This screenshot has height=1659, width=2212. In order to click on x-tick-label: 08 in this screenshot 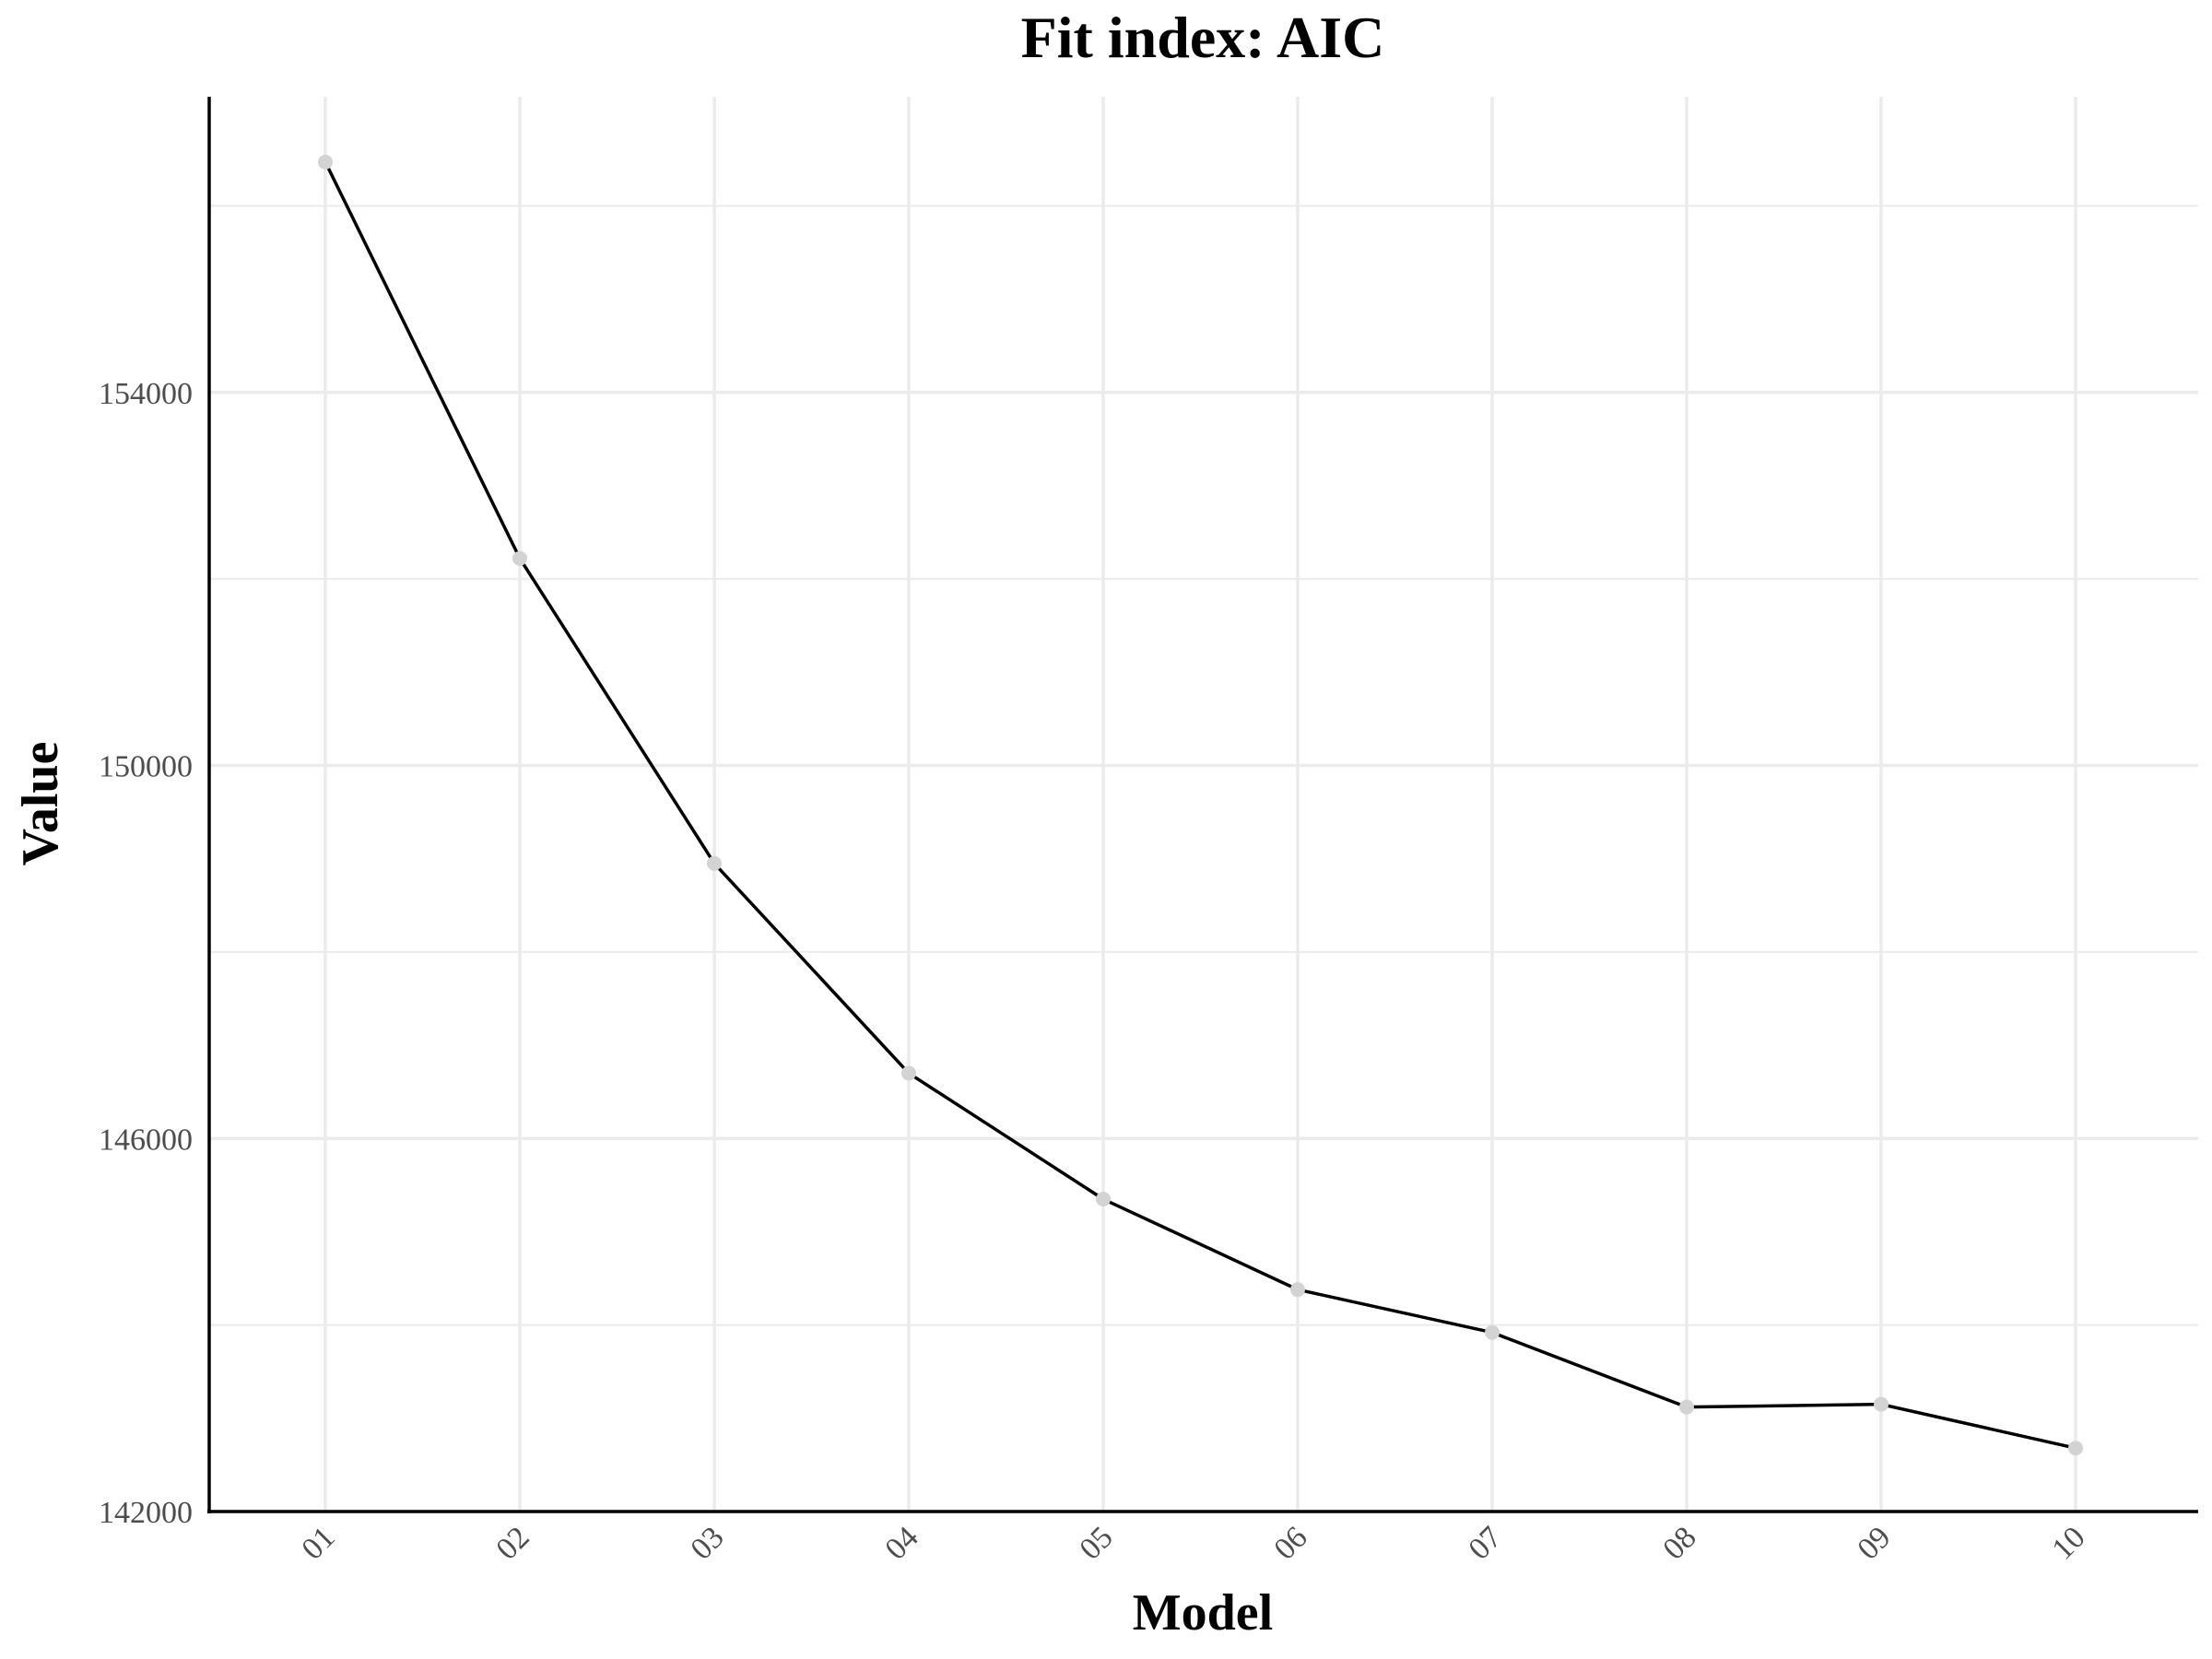, I will do `click(1679, 1543)`.